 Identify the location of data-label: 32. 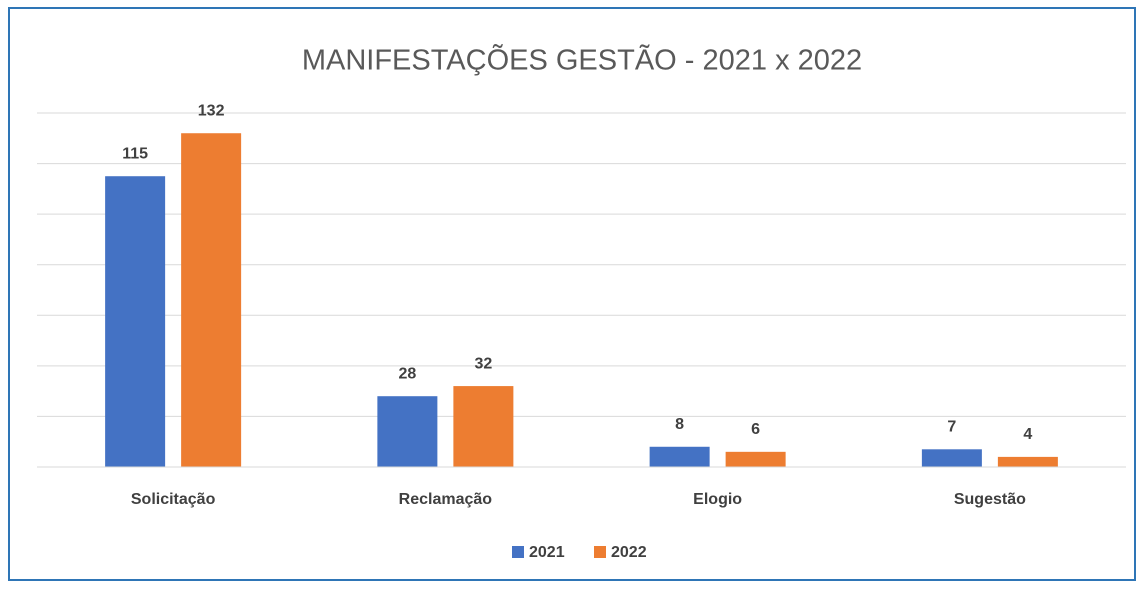
(483, 363).